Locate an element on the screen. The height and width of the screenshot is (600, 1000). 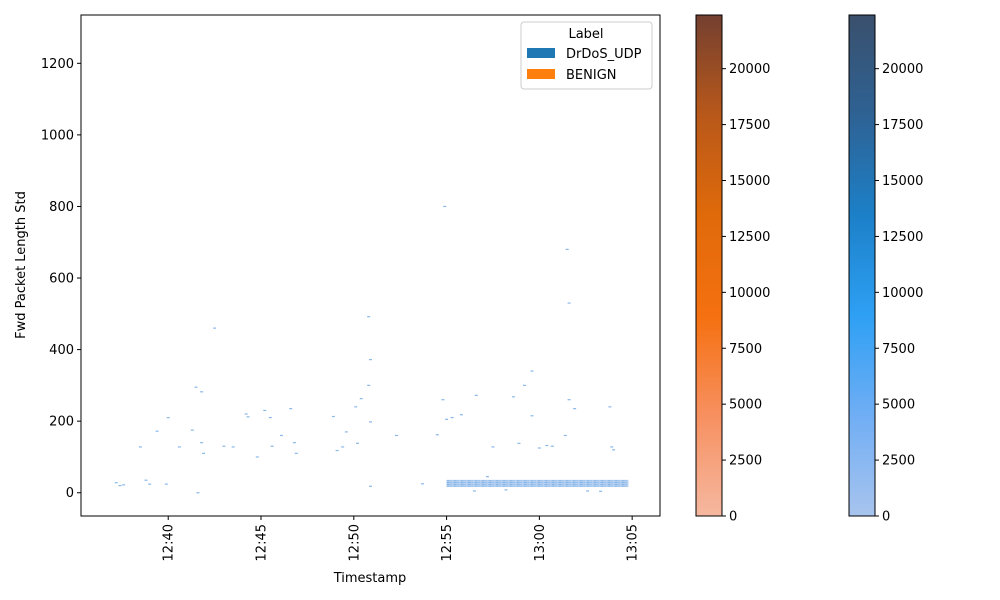
colorbar-tick-label: 10000 is located at coordinates (902, 293).